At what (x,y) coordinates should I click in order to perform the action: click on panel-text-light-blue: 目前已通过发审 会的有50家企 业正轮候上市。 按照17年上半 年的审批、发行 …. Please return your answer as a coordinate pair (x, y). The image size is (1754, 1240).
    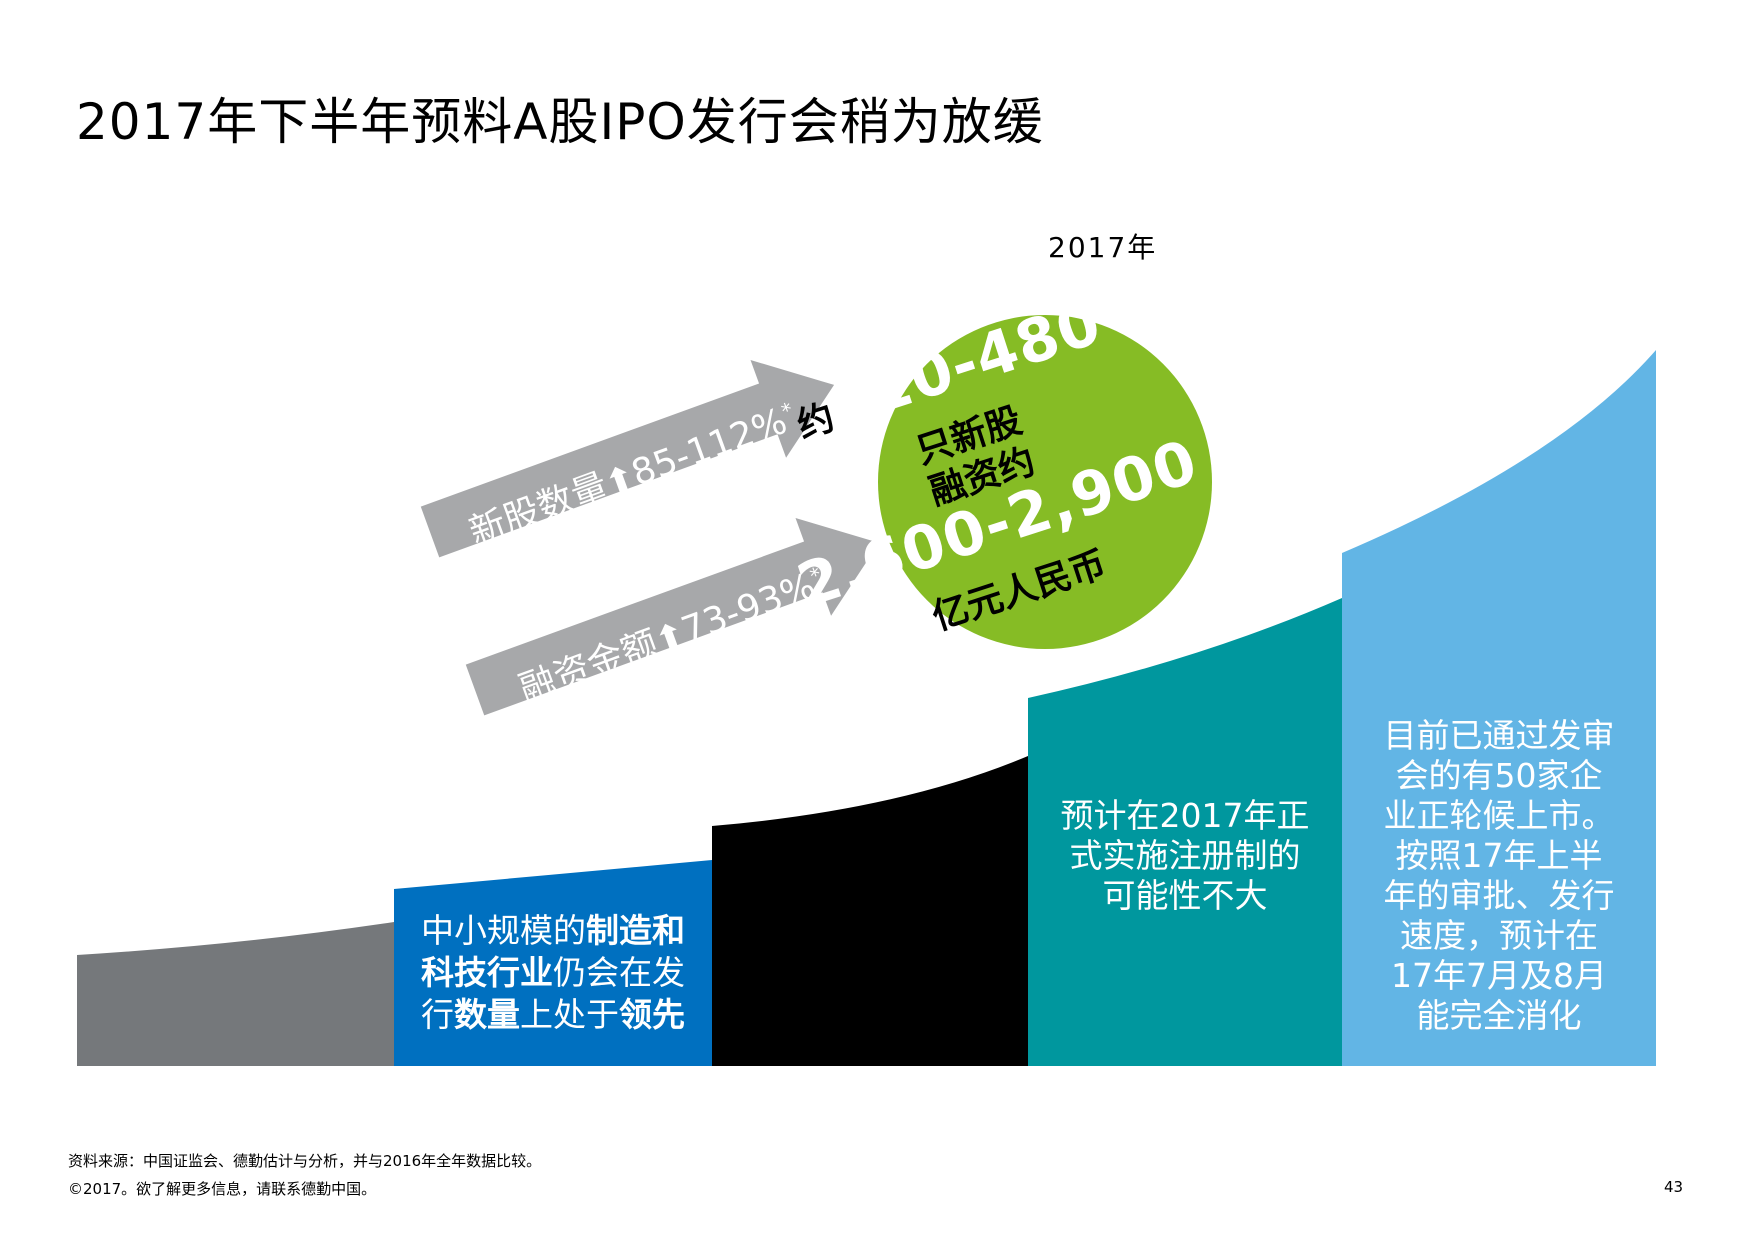
    Looking at the image, I should click on (1499, 876).